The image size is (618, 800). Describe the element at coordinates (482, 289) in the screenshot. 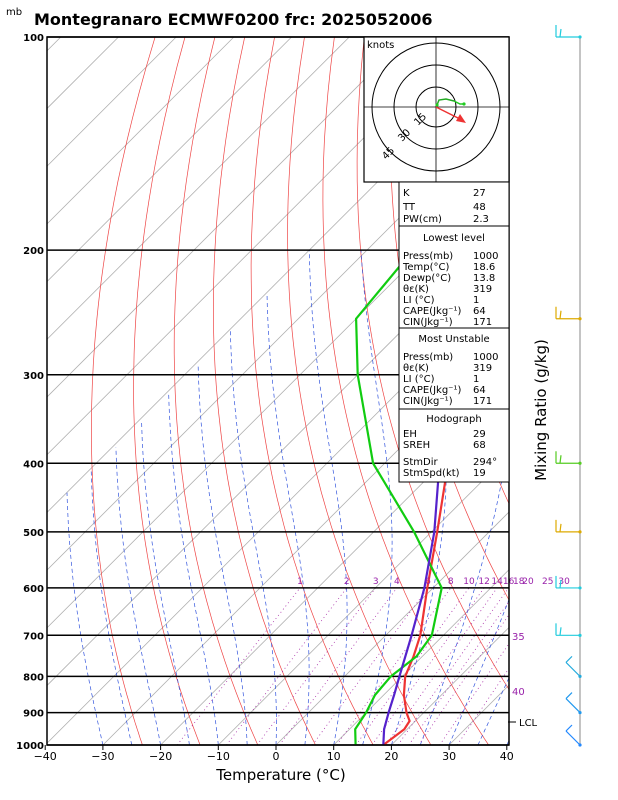

I see `lowest-thetae-value: 319` at that location.